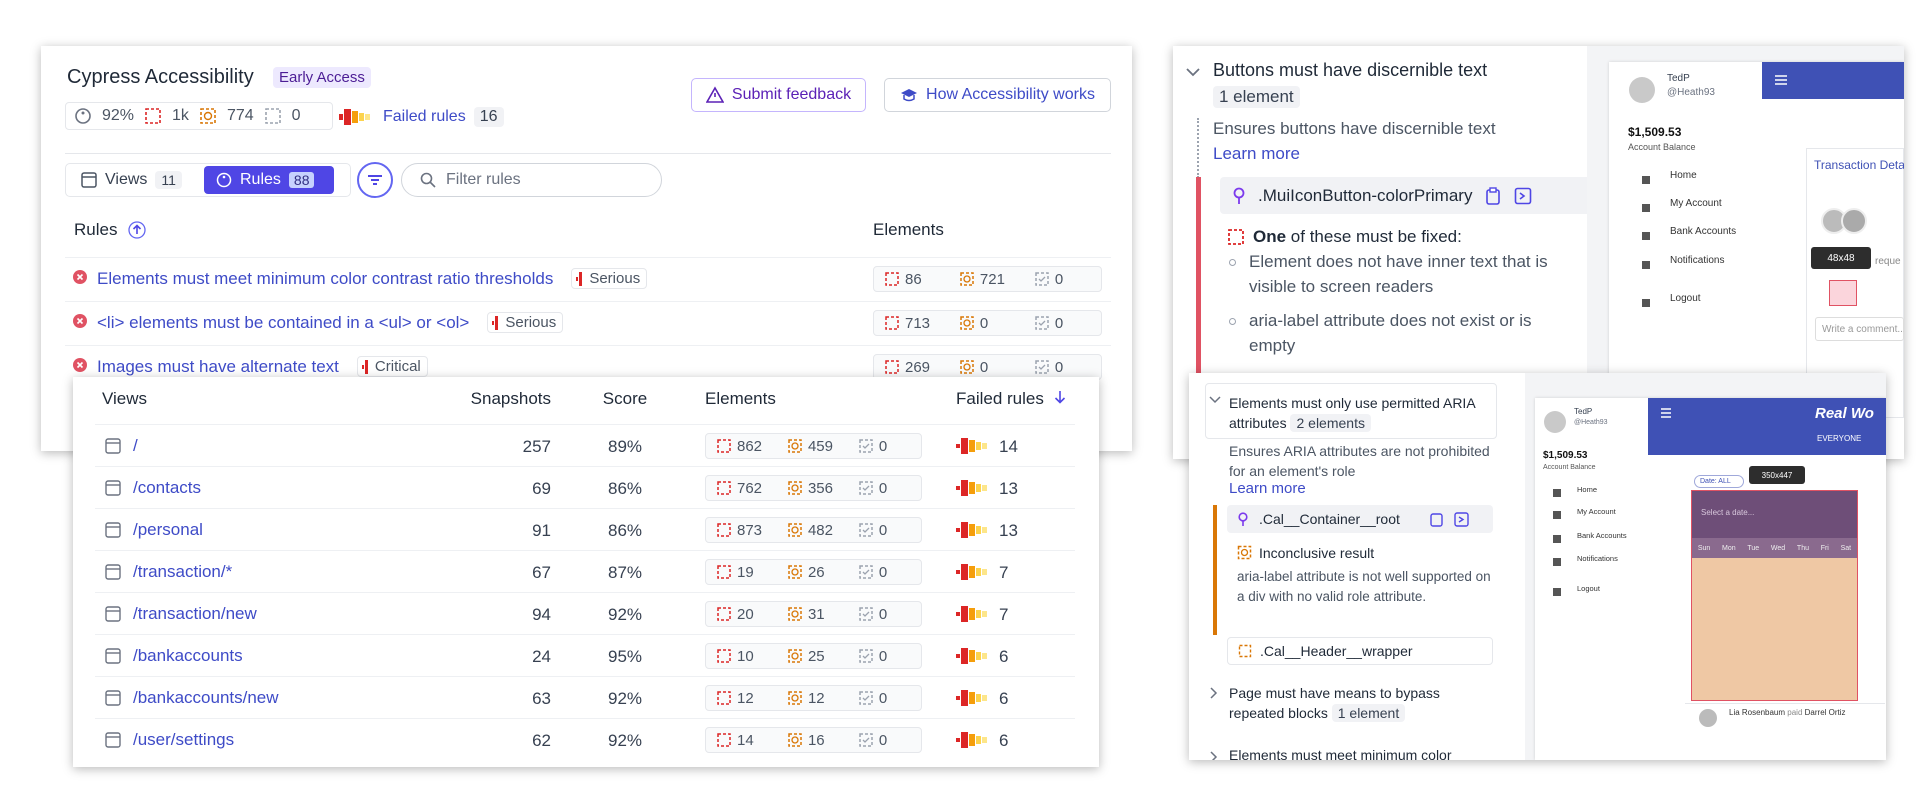  Describe the element at coordinates (745, 614) in the screenshot. I see `count-value: 20` at that location.